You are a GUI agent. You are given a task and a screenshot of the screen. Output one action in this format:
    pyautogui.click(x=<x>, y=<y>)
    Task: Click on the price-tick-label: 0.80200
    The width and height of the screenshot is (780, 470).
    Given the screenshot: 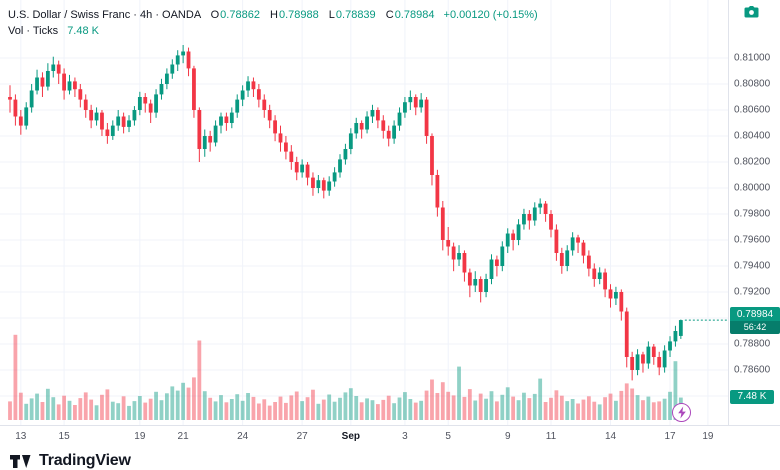 What is the action you would take?
    pyautogui.click(x=752, y=162)
    